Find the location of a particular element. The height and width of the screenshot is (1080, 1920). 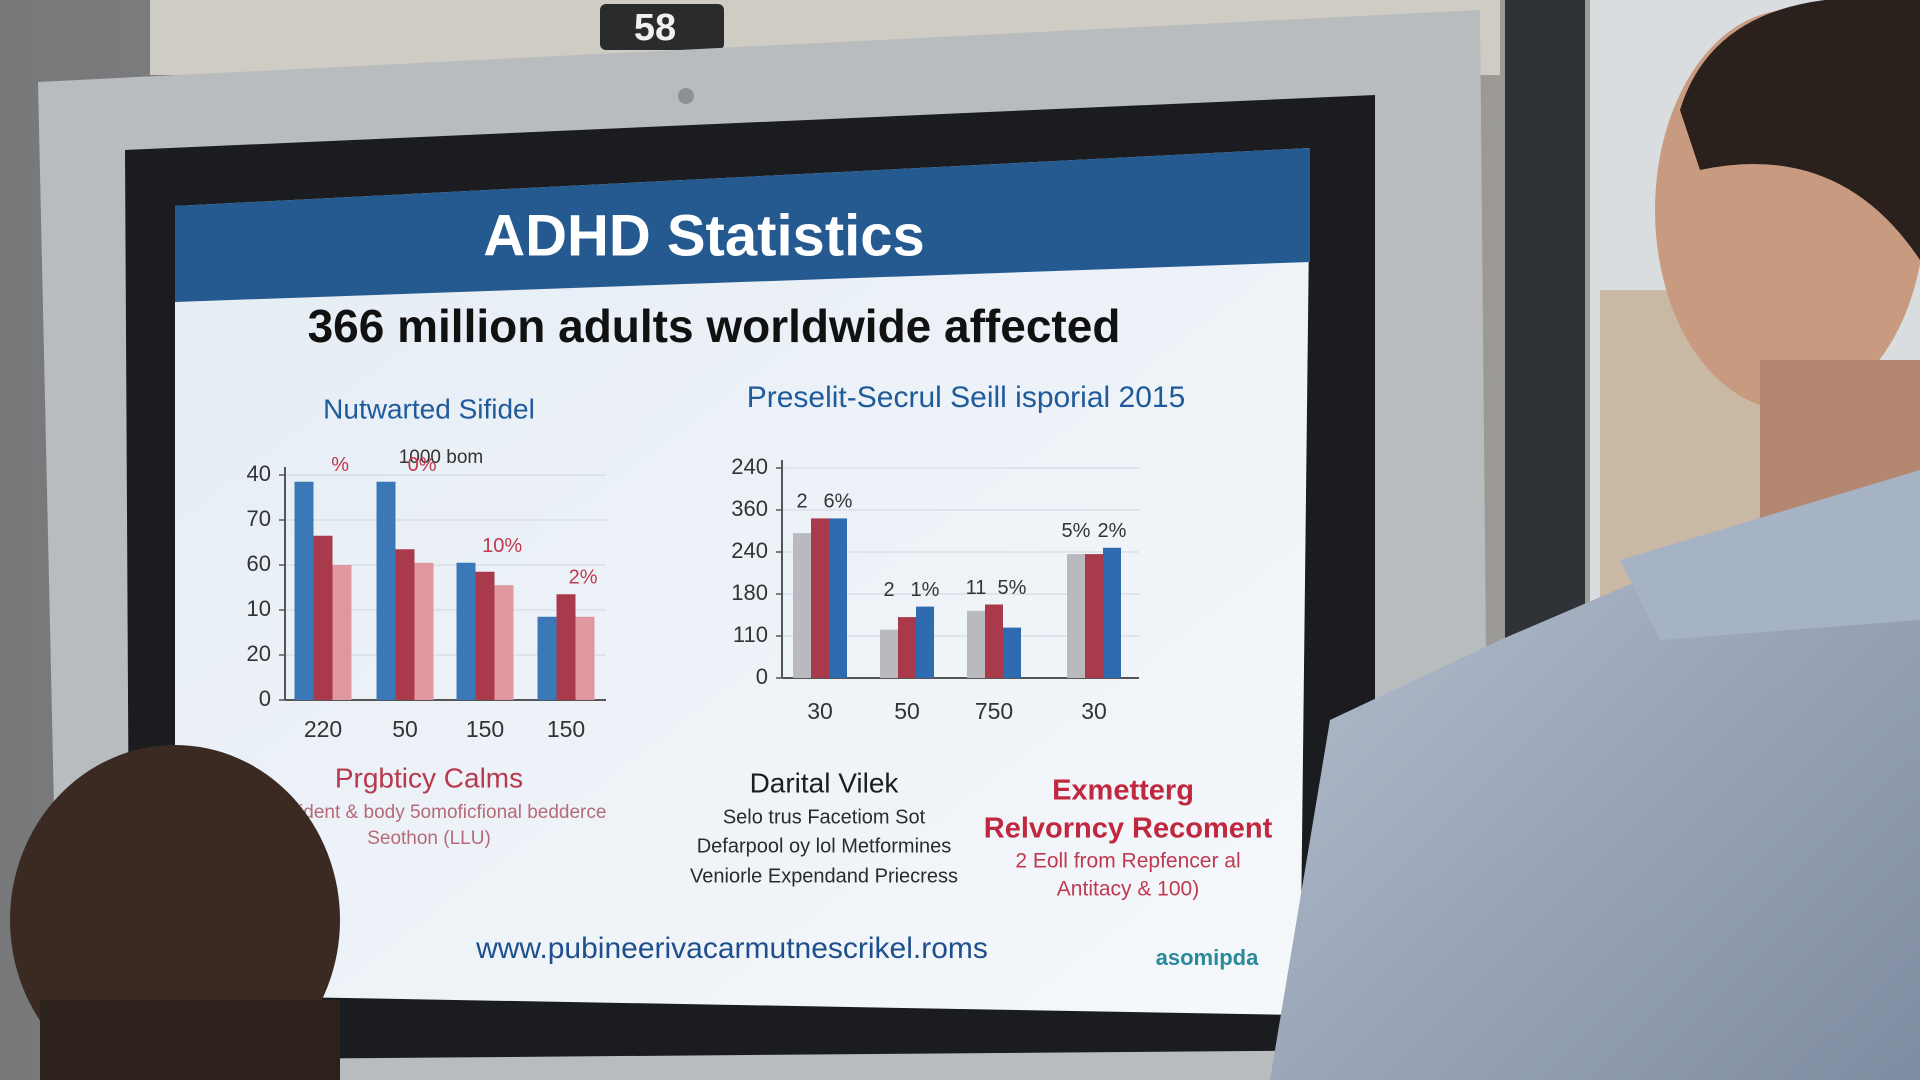

chart-title: Nutwarted Sifidel is located at coordinates (429, 408).